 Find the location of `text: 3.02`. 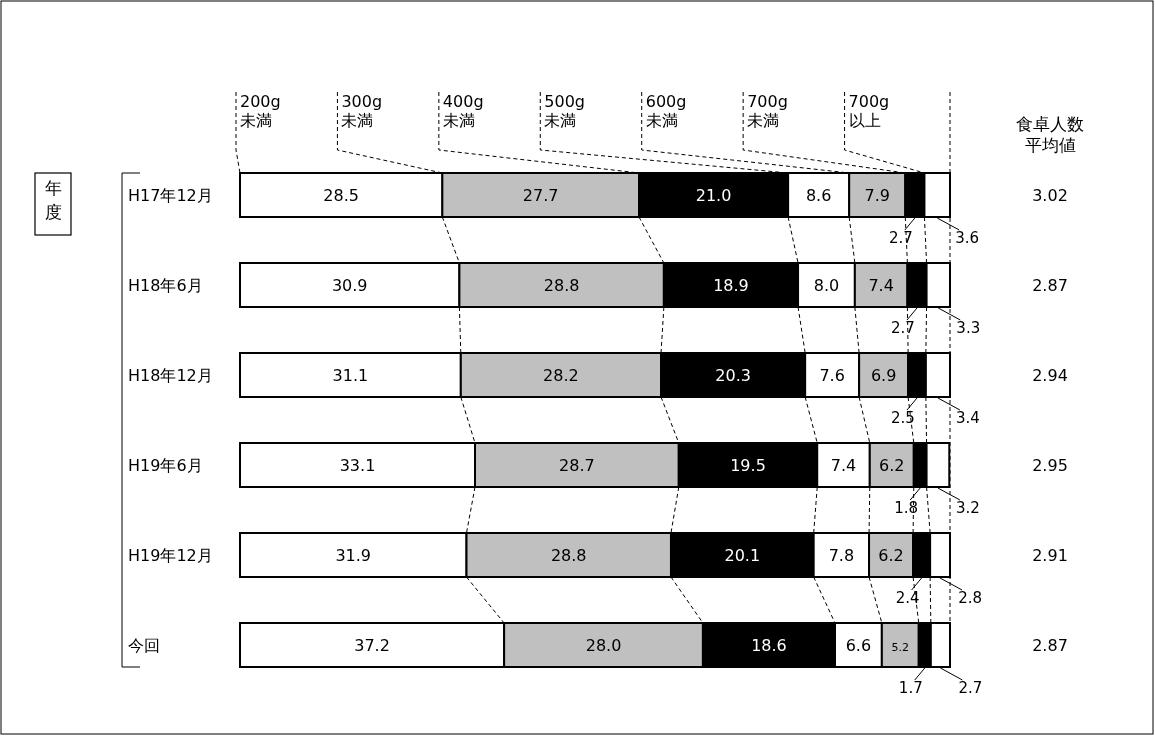

text: 3.02 is located at coordinates (1050, 195).